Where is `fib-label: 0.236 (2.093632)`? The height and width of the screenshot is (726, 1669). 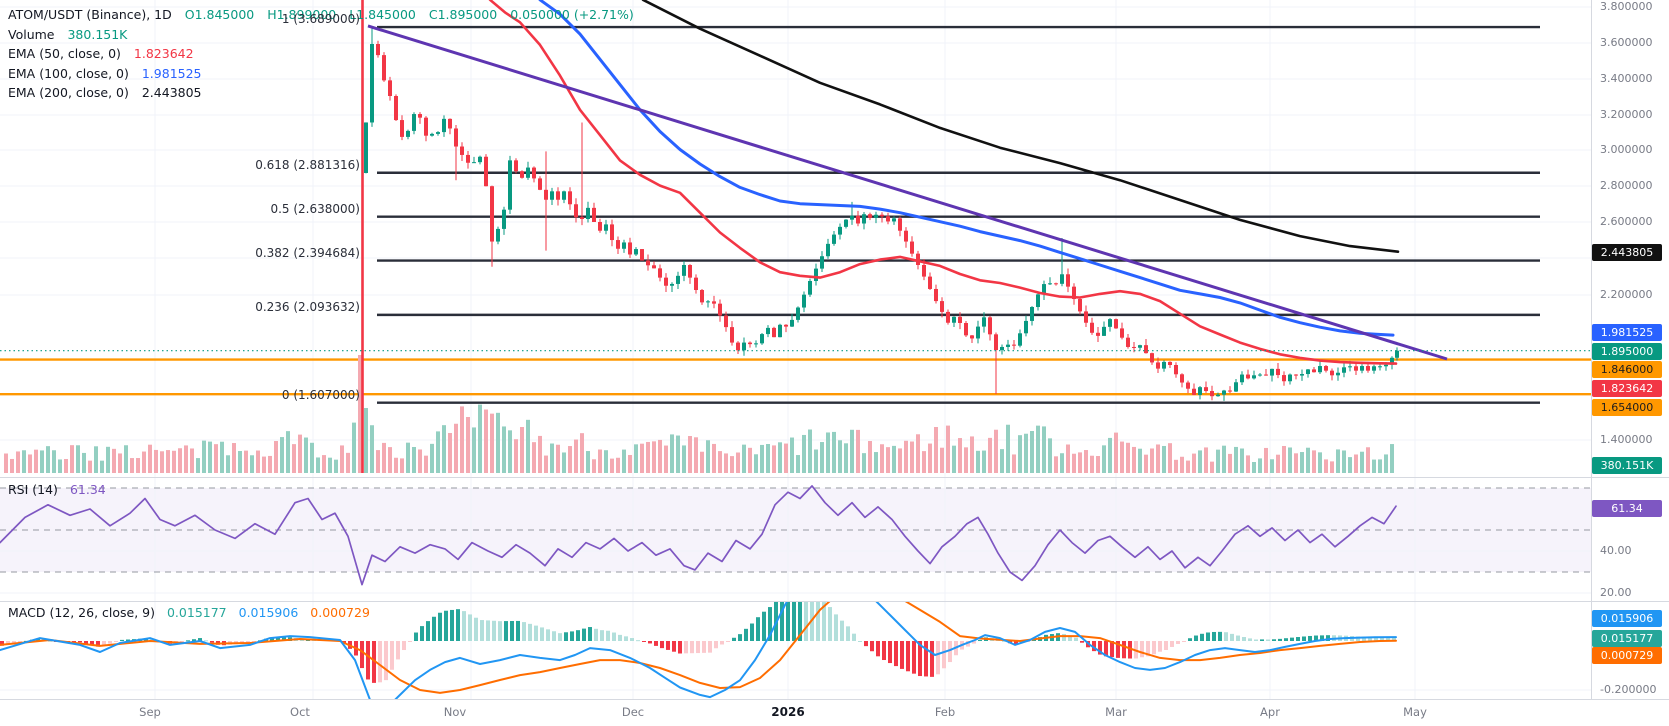
fib-label: 0.236 (2.093632) is located at coordinates (307, 306).